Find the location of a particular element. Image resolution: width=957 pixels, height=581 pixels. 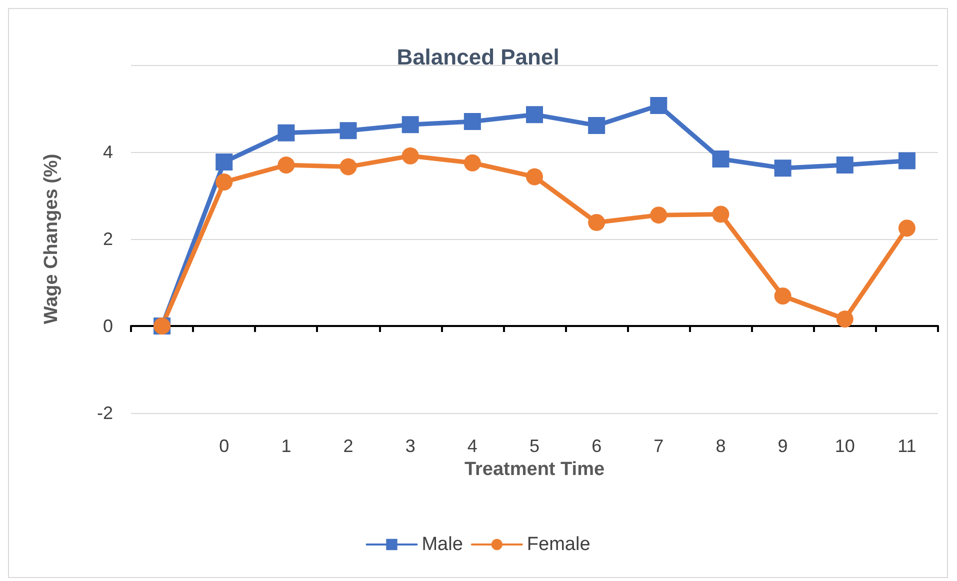

chart-title: Balanced Panel is located at coordinates (478, 57).